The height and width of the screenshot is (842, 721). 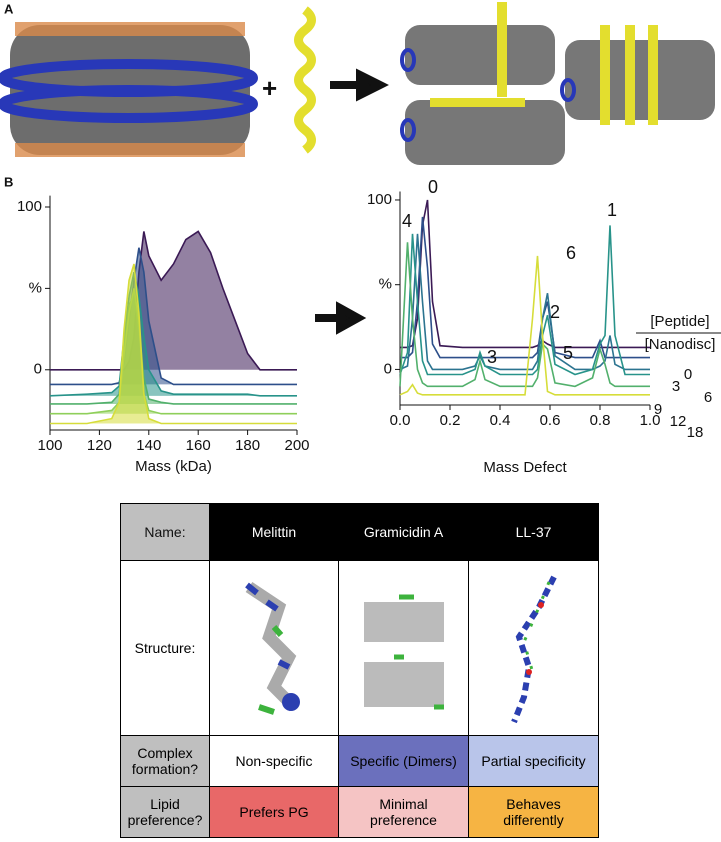 What do you see at coordinates (492, 357) in the screenshot?
I see `peak-annotation: 3` at bounding box center [492, 357].